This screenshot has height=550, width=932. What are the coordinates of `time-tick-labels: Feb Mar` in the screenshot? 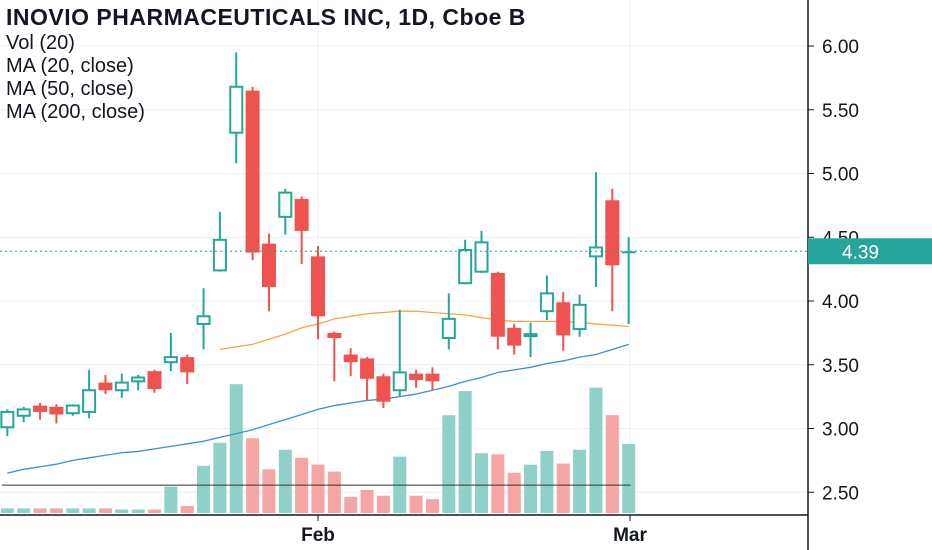 It's located at (474, 530).